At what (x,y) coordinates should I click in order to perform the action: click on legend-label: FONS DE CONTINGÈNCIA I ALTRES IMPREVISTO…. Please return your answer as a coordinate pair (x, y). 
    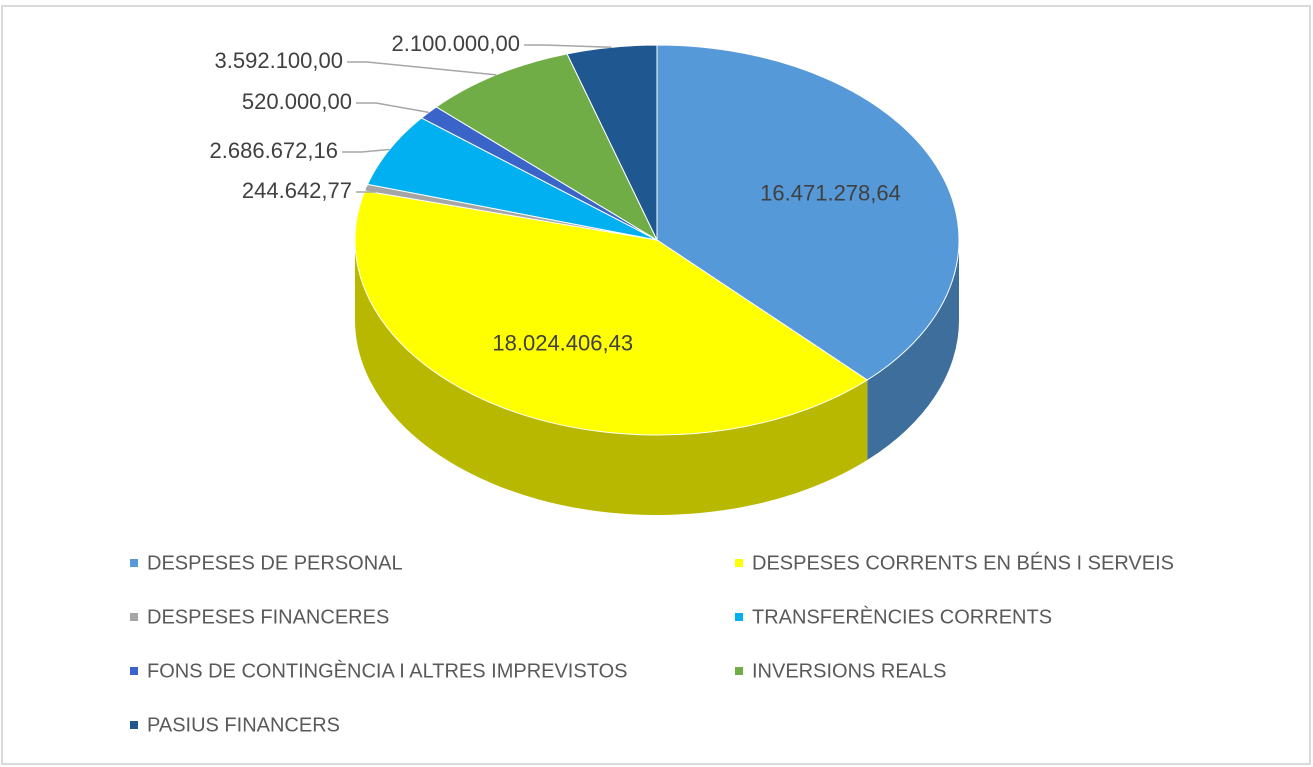
    Looking at the image, I should click on (387, 670).